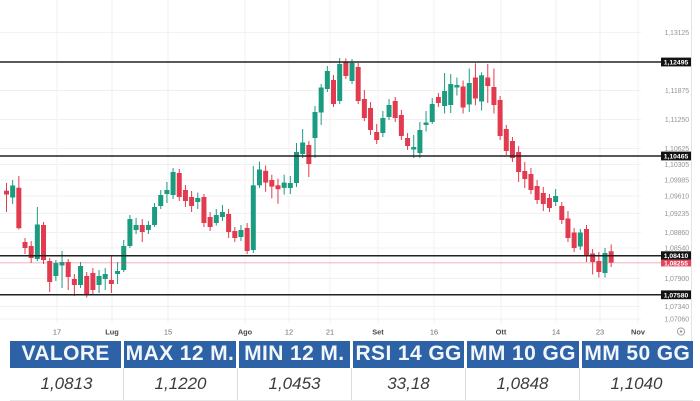 The width and height of the screenshot is (700, 401). I want to click on svg-text: Nov, so click(638, 332).